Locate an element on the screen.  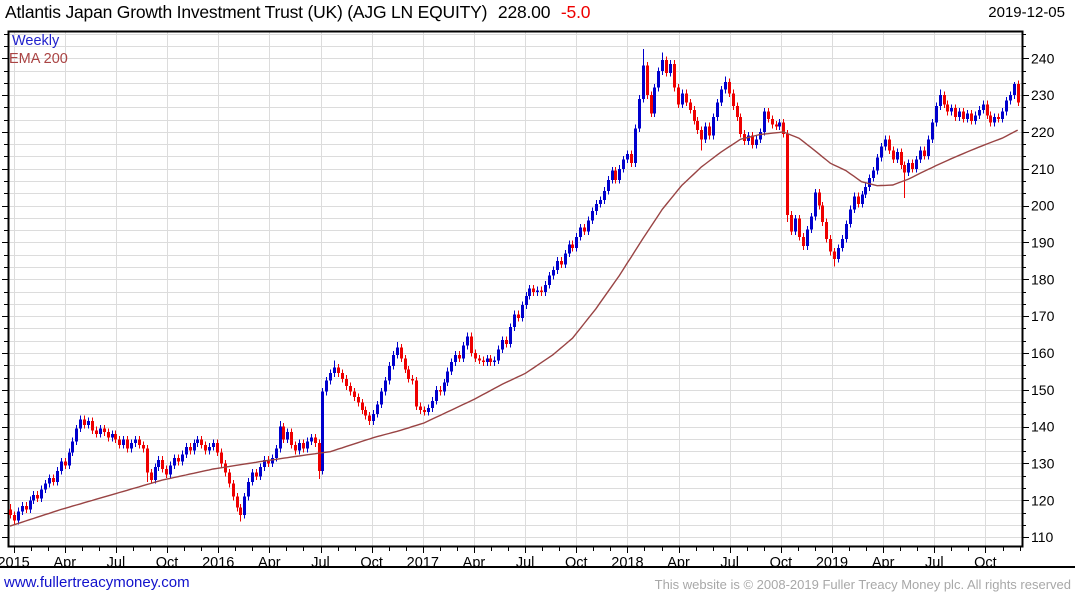
svg-text: 2016 is located at coordinates (218, 560).